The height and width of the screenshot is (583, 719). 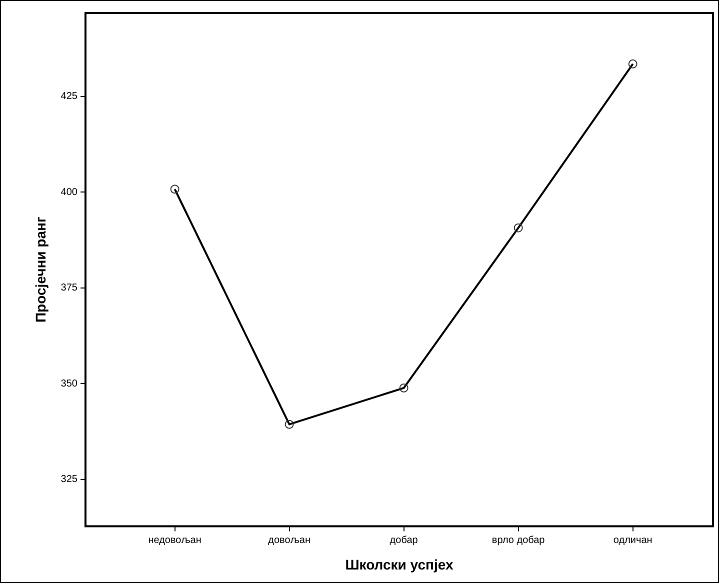 What do you see at coordinates (399, 564) in the screenshot?
I see `x-axis-title: Школски успјех` at bounding box center [399, 564].